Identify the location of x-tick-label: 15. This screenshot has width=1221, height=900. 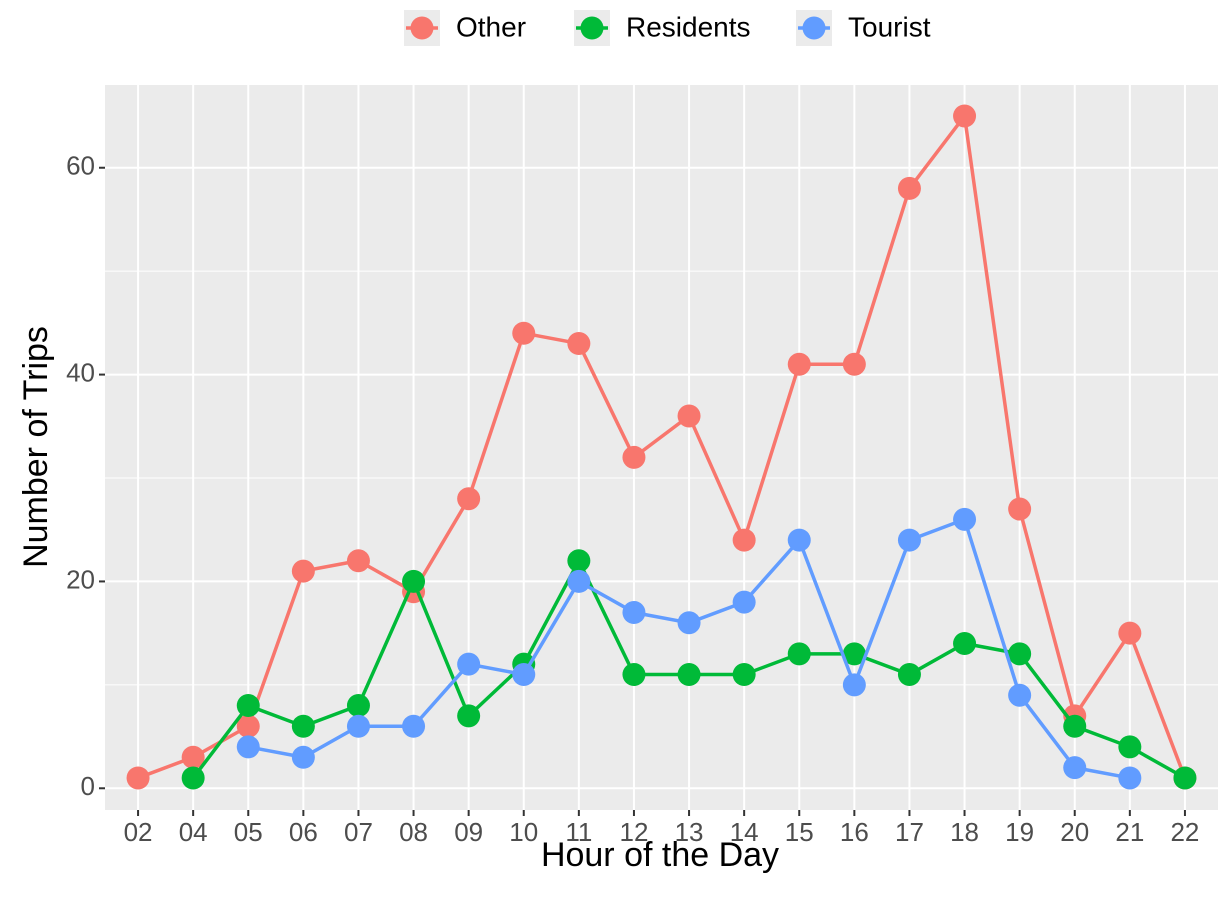
(799, 832).